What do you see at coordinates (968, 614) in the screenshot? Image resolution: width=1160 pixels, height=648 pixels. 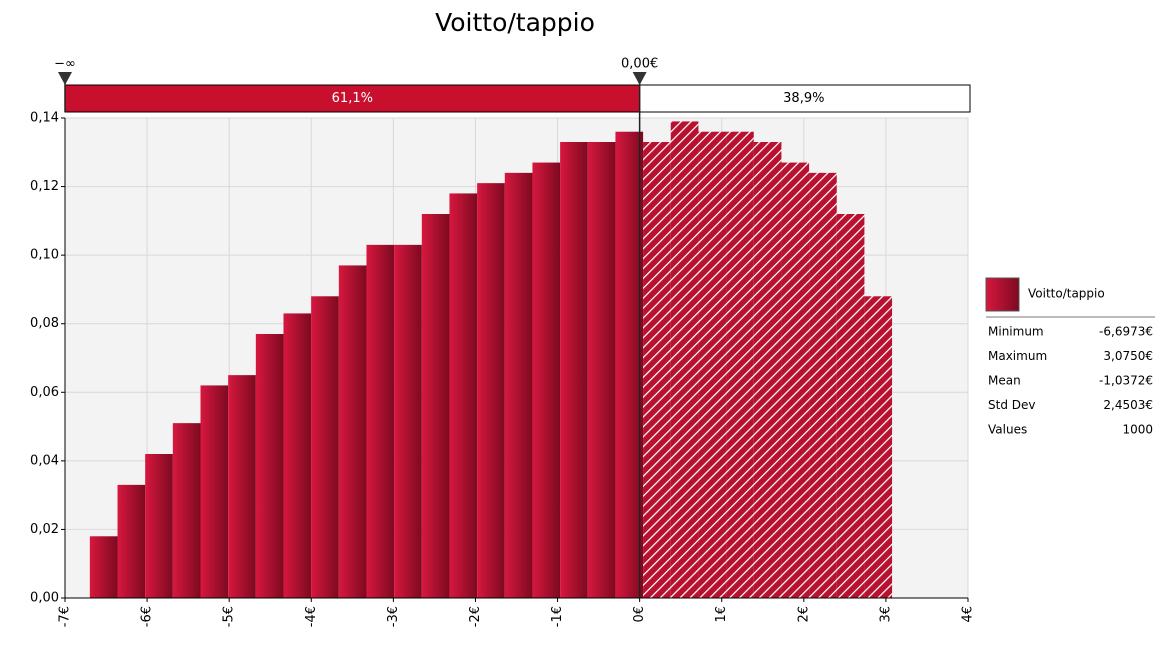 I see `x-tick-label: 4€` at bounding box center [968, 614].